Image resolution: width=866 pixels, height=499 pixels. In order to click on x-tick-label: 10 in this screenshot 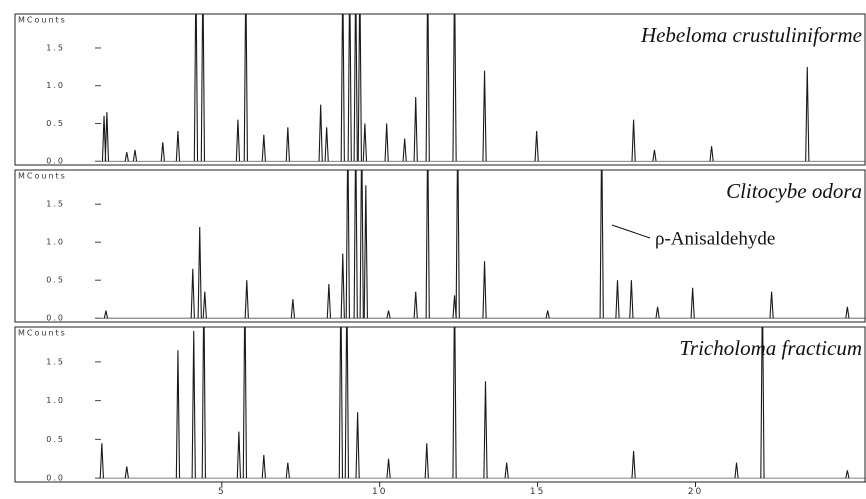, I will do `click(379, 492)`.